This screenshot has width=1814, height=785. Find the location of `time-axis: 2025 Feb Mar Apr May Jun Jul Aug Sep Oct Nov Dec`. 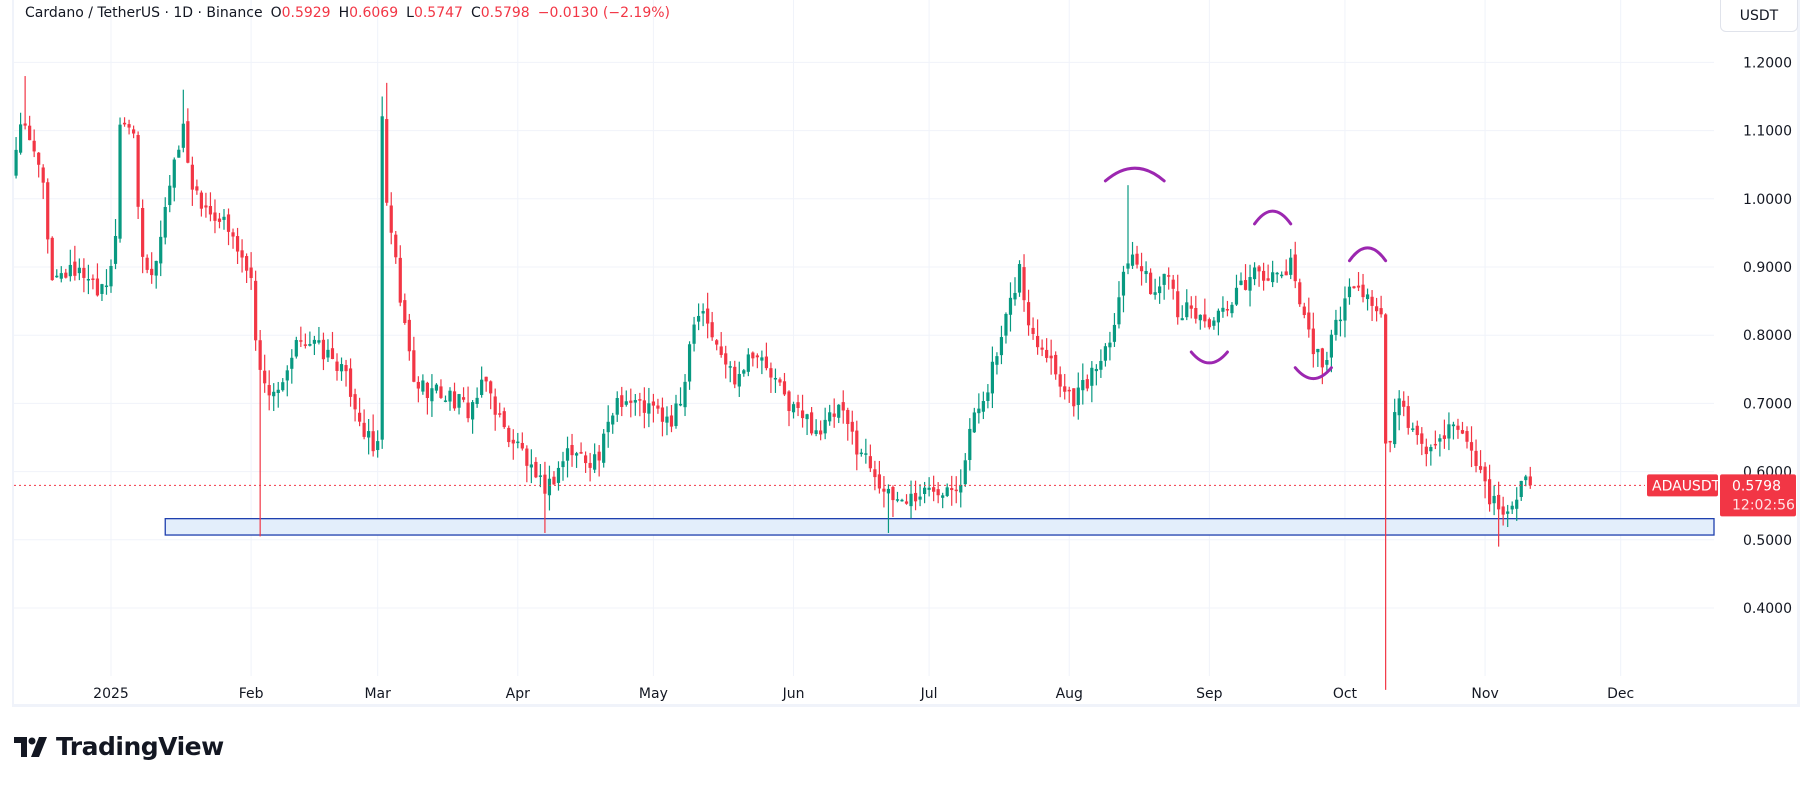

time-axis: 2025 Feb Mar Apr May Jun Jul Aug Sep Oct Nov Dec is located at coordinates (863, 694).